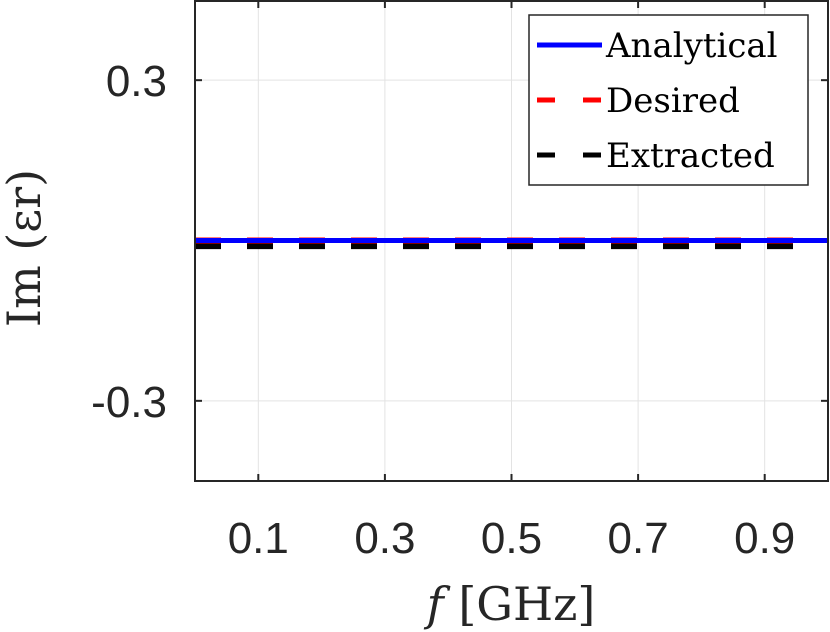 The image size is (830, 632). I want to click on x-axis-label-unit: [GHz], so click(520, 604).